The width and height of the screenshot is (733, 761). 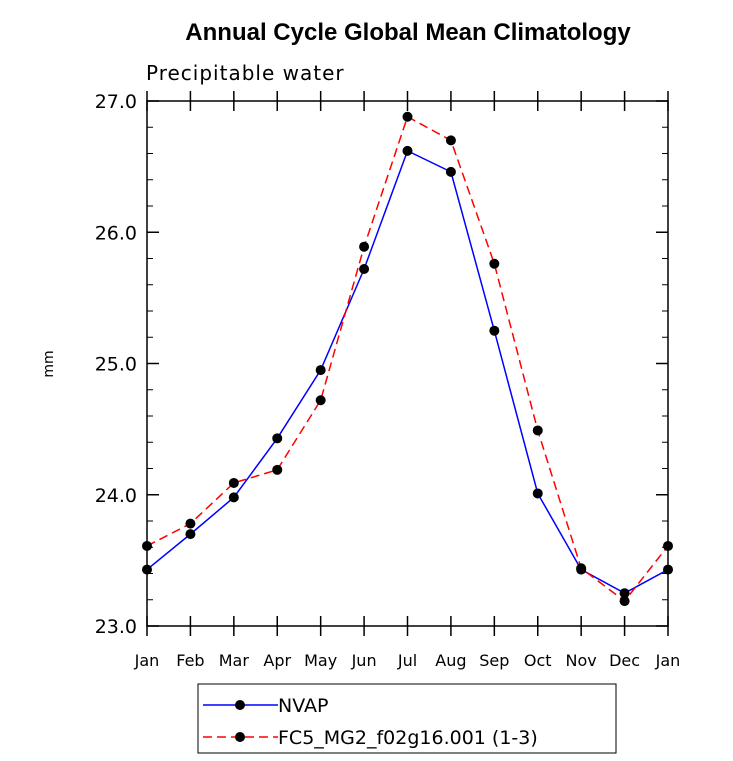 I want to click on x-tick-label: Feb, so click(x=190, y=660).